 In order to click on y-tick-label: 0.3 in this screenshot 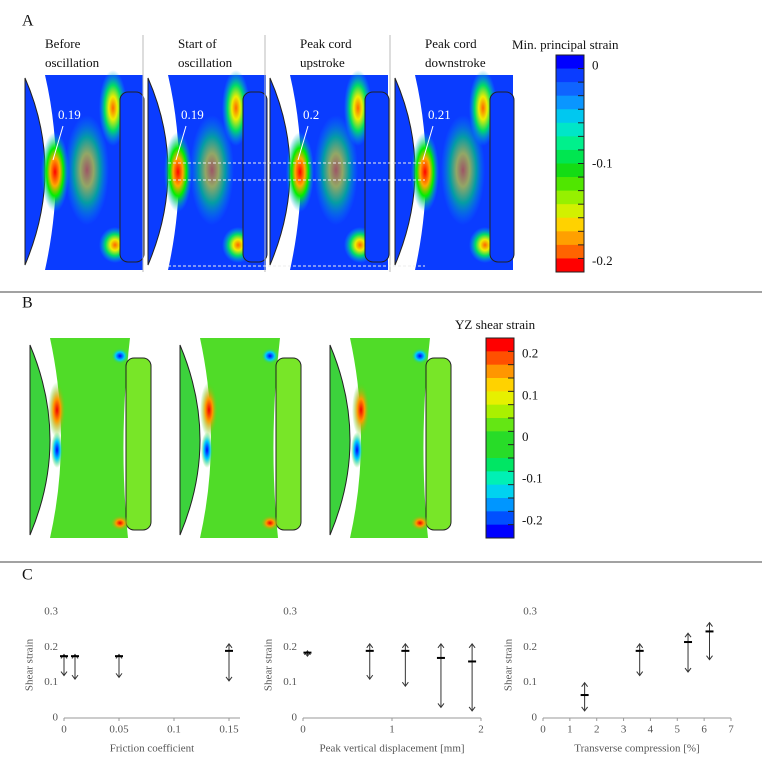, I will do `click(530, 612)`.